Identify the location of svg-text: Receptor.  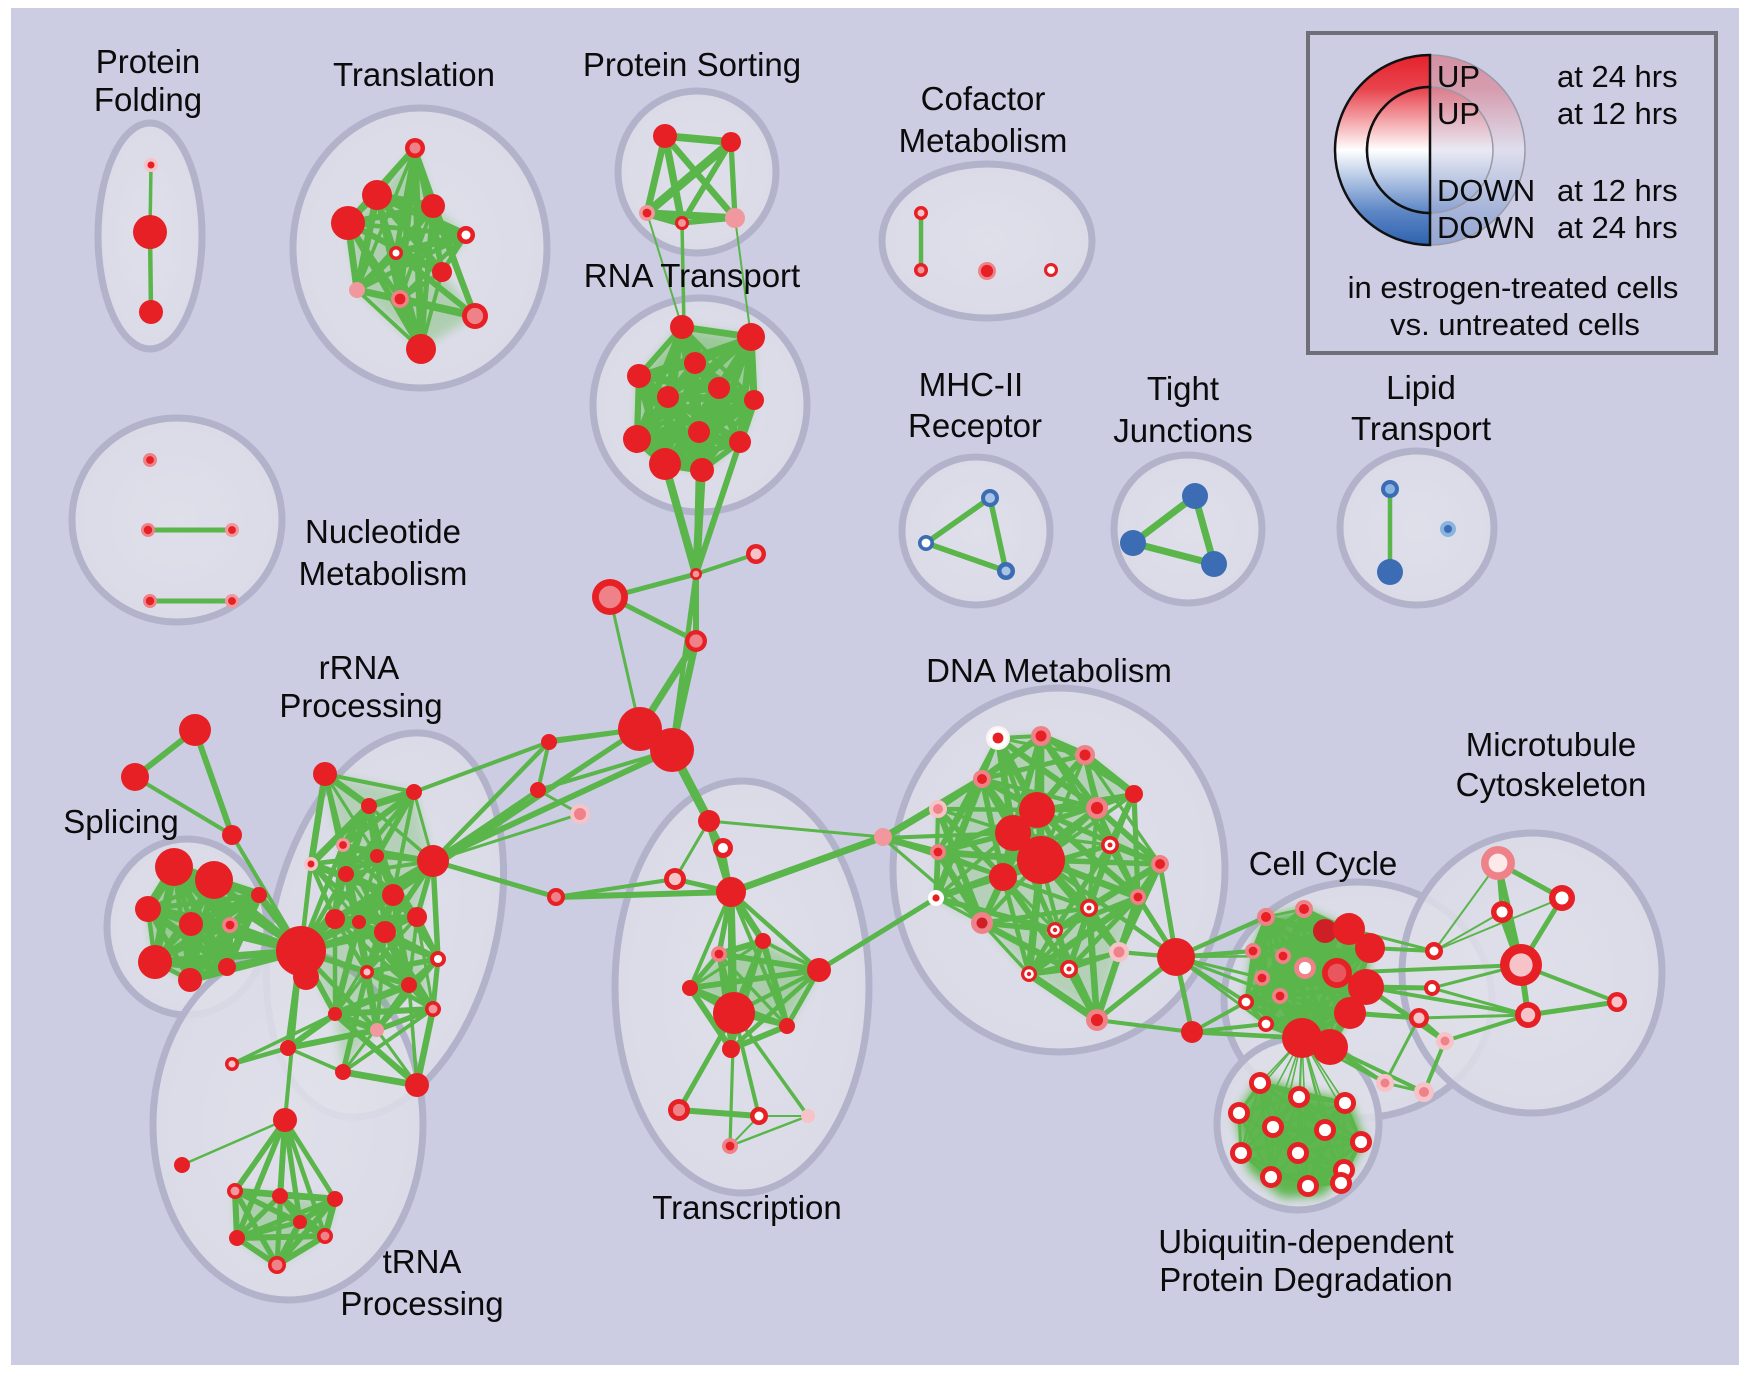
(975, 425).